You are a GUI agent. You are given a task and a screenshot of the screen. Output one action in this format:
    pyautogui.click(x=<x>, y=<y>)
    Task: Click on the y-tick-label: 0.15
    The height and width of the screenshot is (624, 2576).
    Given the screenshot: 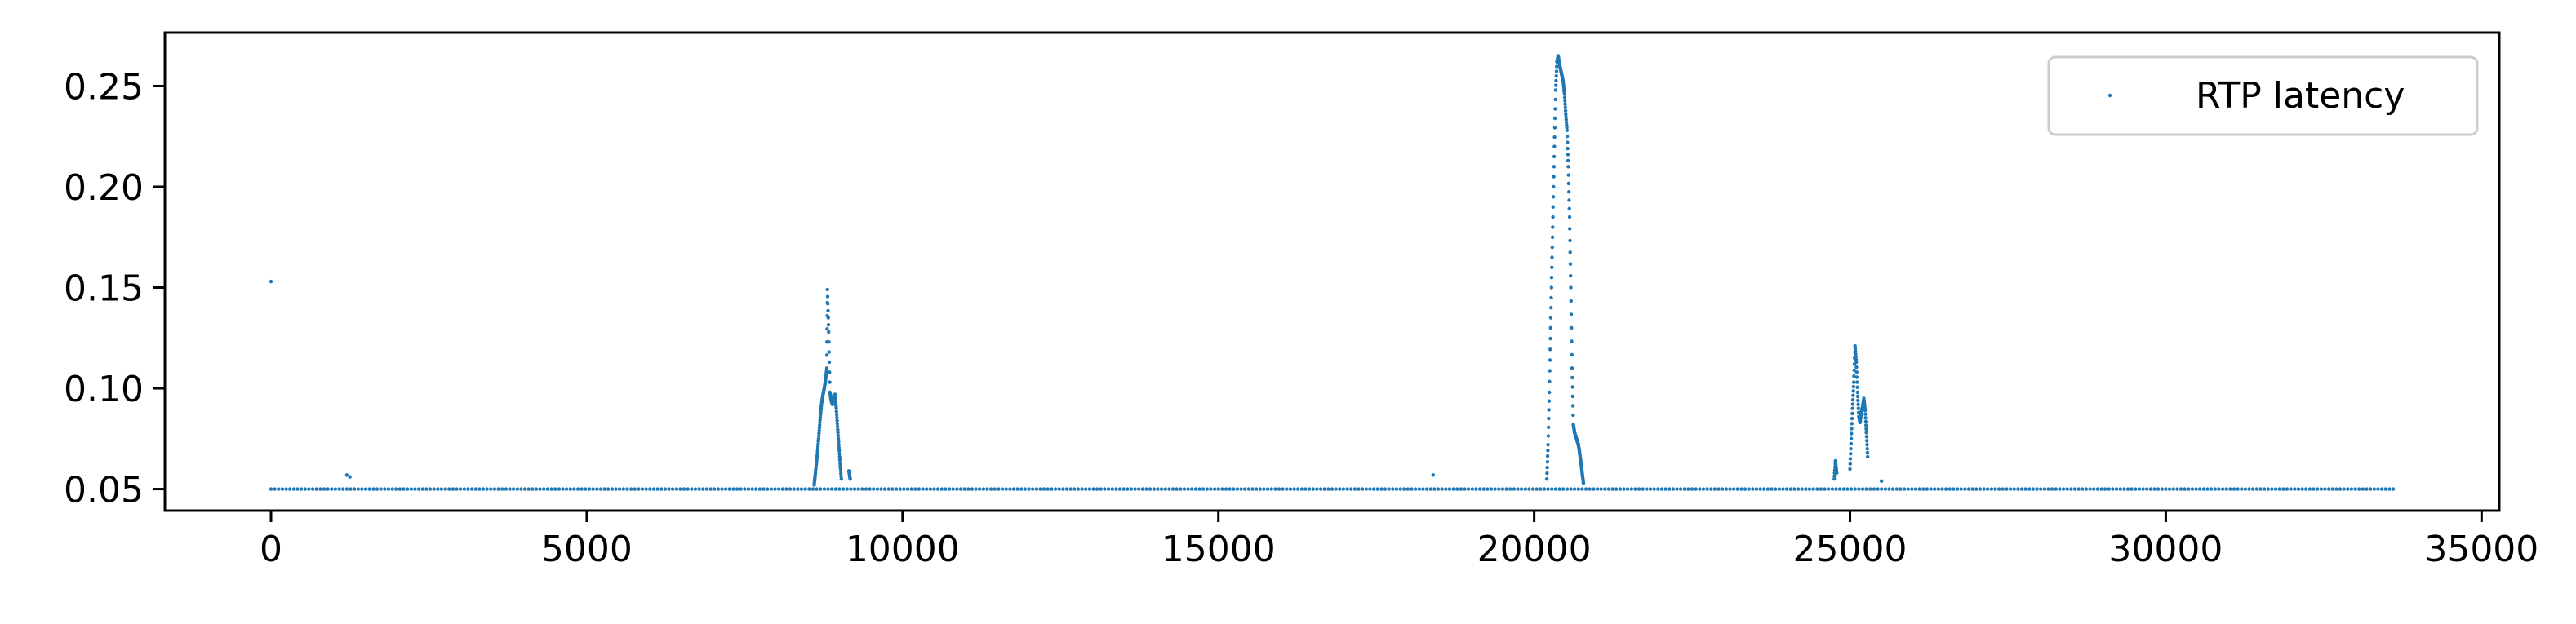 What is the action you would take?
    pyautogui.click(x=104, y=289)
    